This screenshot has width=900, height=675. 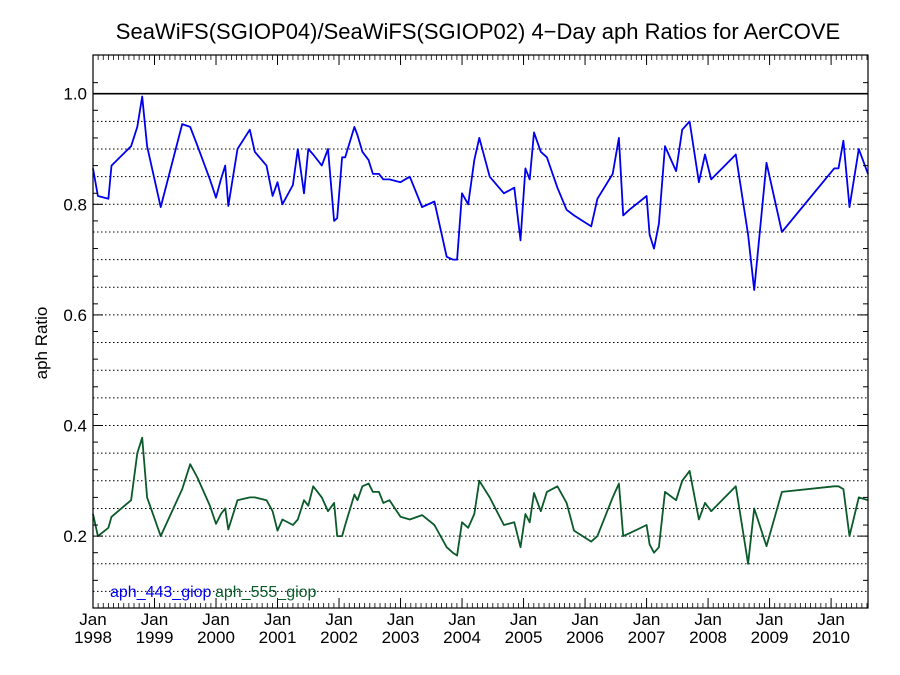 What do you see at coordinates (278, 637) in the screenshot?
I see `x-tick-label-year: 2001` at bounding box center [278, 637].